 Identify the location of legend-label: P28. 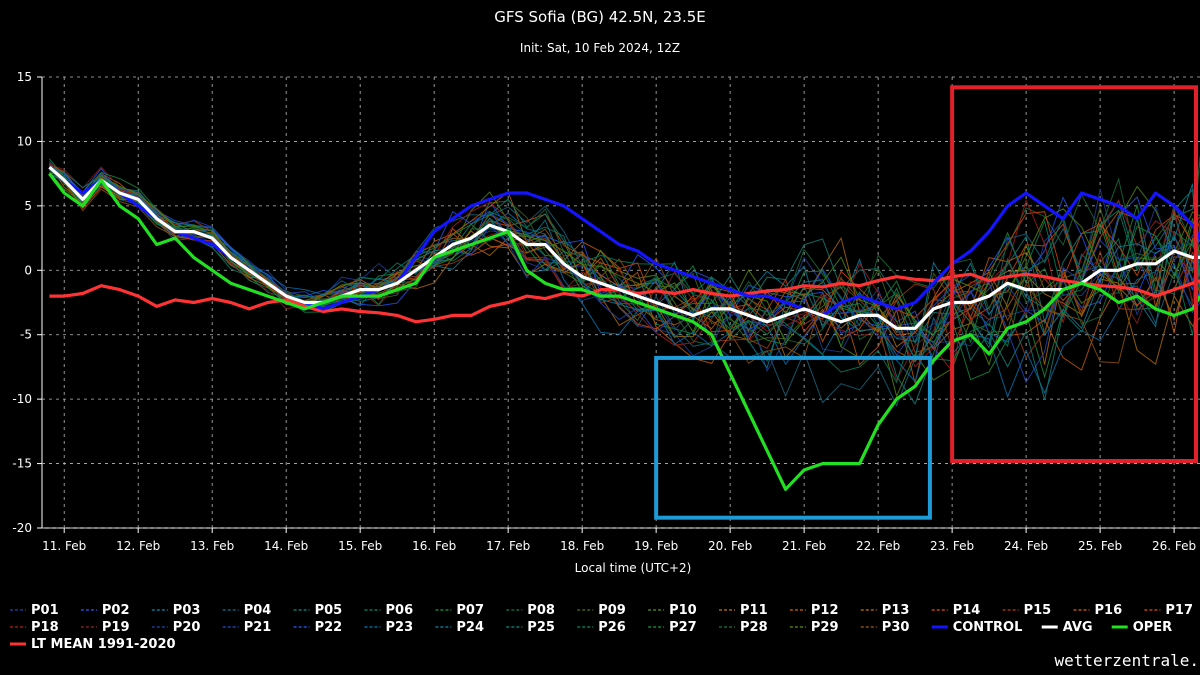
(754, 627).